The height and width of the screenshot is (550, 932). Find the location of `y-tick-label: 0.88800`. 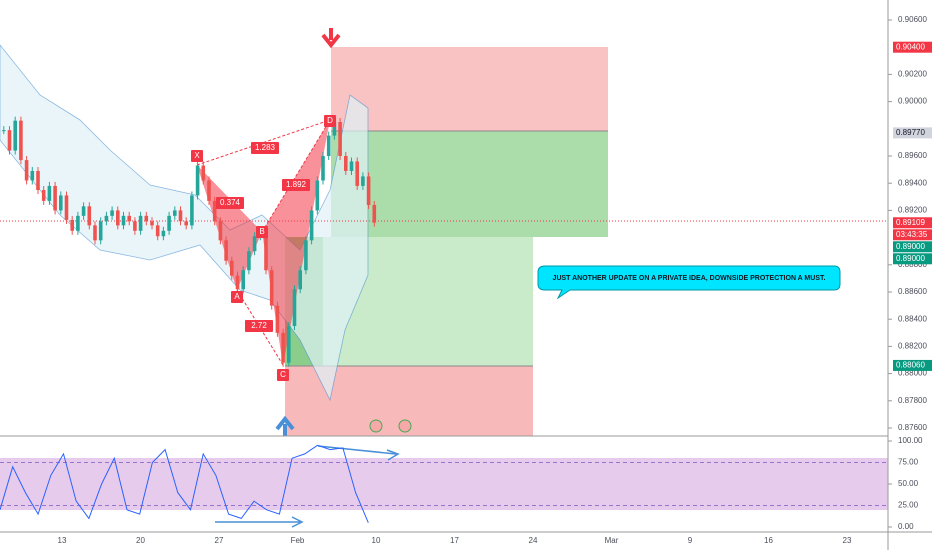

y-tick-label: 0.88800 is located at coordinates (912, 264).